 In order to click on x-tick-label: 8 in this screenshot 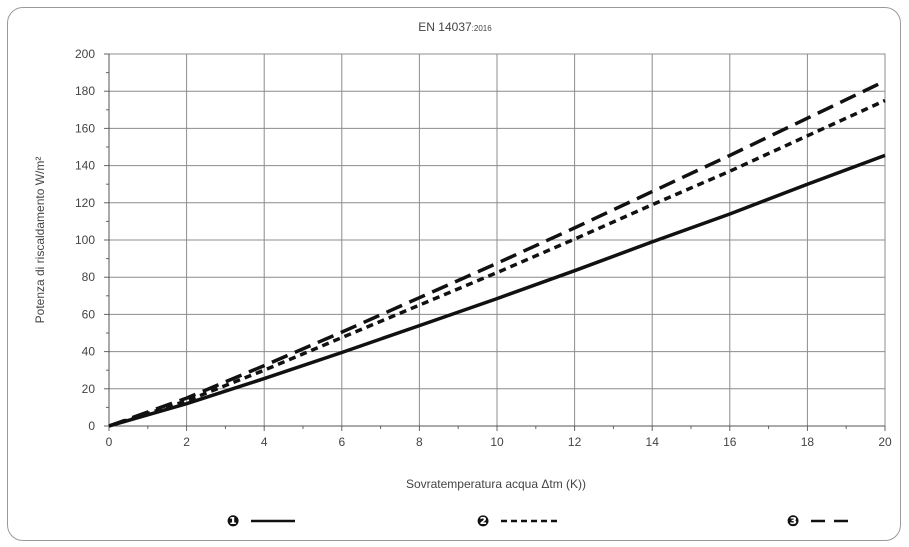, I will do `click(419, 442)`.